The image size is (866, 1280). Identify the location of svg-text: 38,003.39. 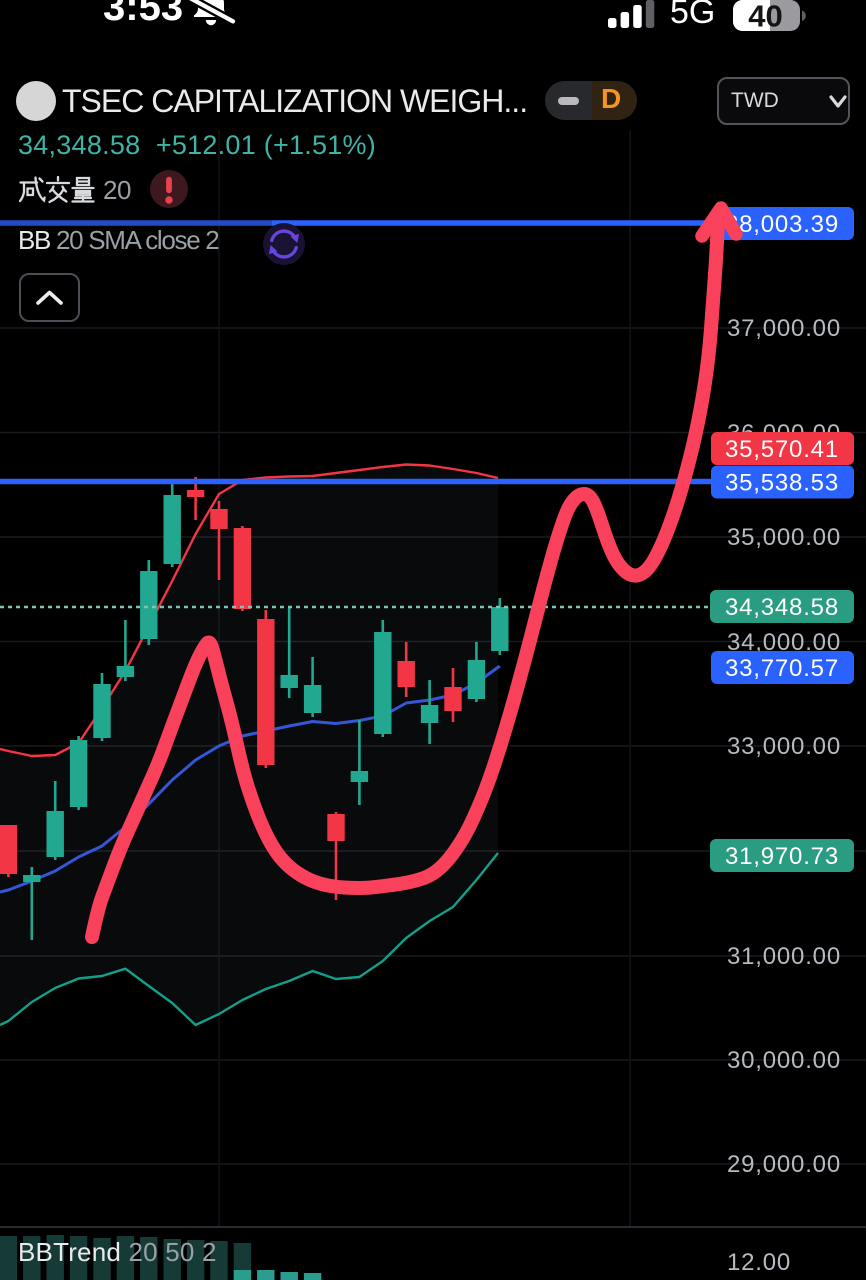
(782, 224).